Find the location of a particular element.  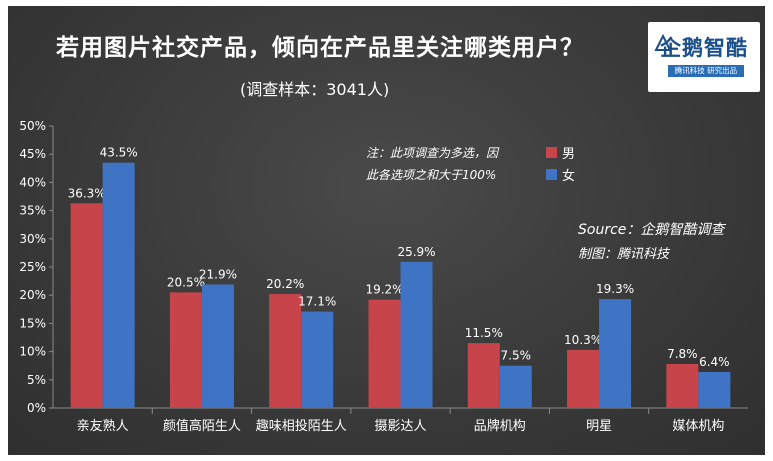

penguin-logo-icon is located at coordinates (663, 42).